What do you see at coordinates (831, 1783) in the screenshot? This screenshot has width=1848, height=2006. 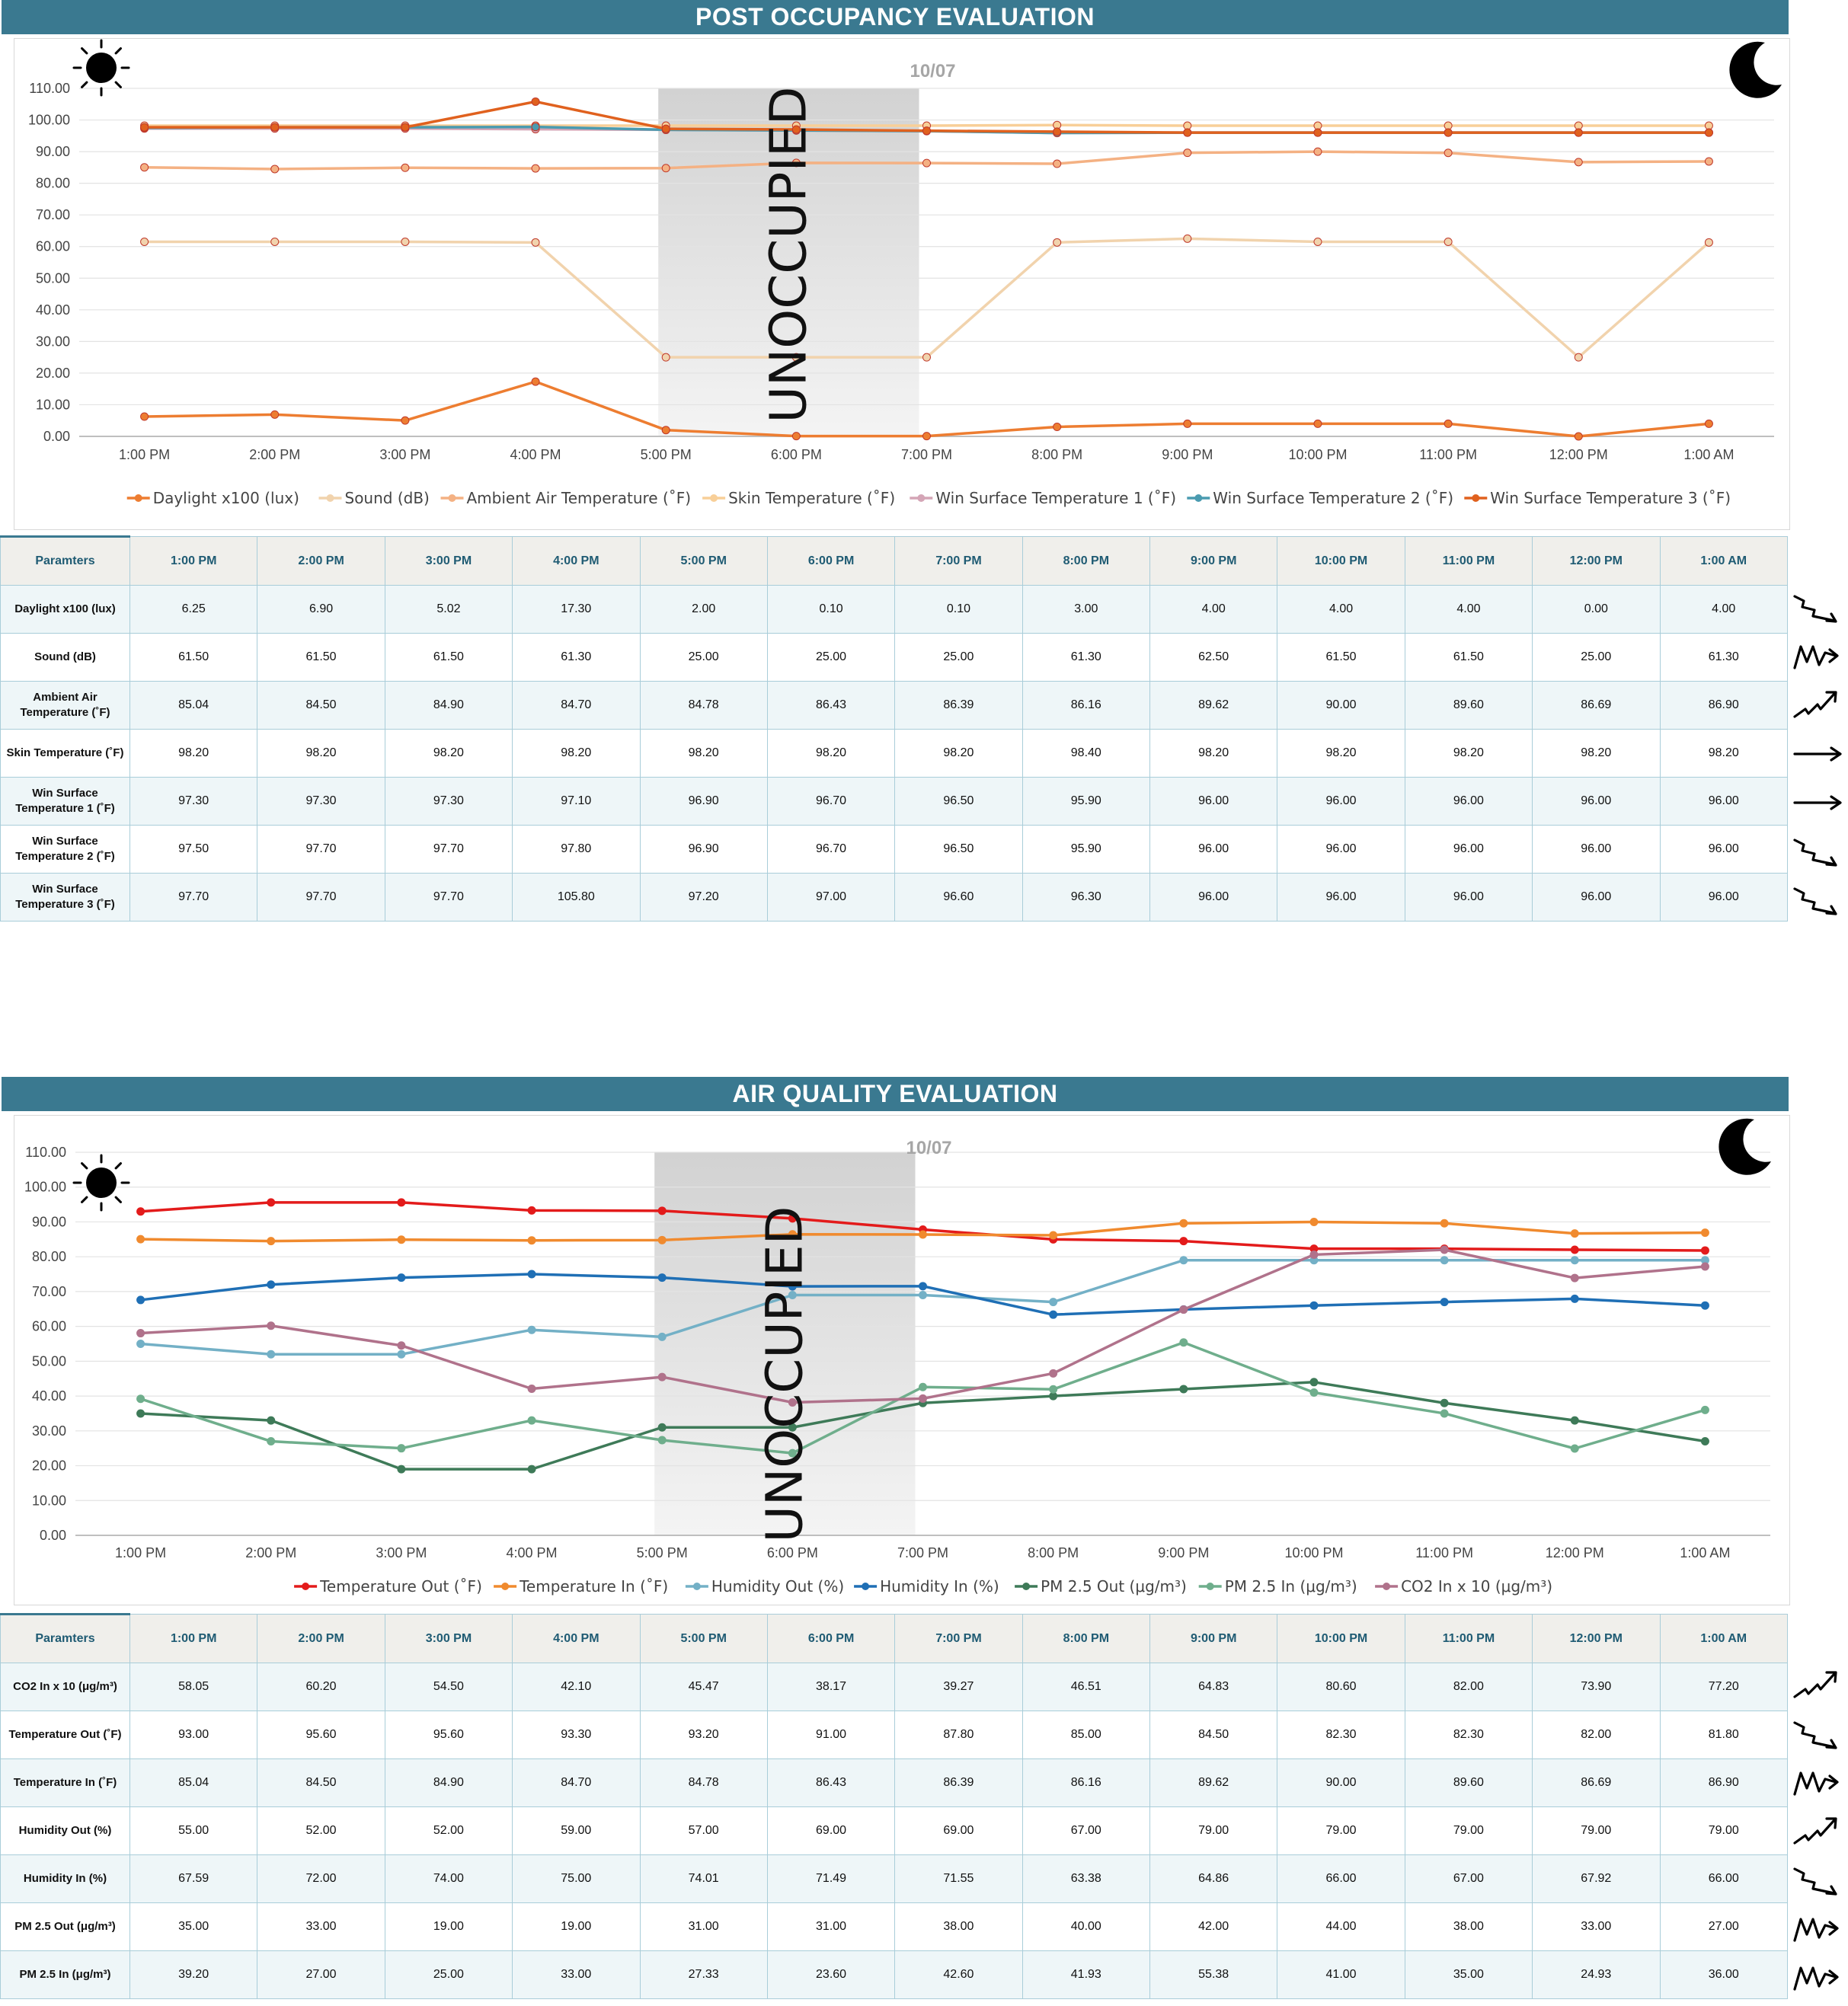 I see `table-cell: 86.43` at bounding box center [831, 1783].